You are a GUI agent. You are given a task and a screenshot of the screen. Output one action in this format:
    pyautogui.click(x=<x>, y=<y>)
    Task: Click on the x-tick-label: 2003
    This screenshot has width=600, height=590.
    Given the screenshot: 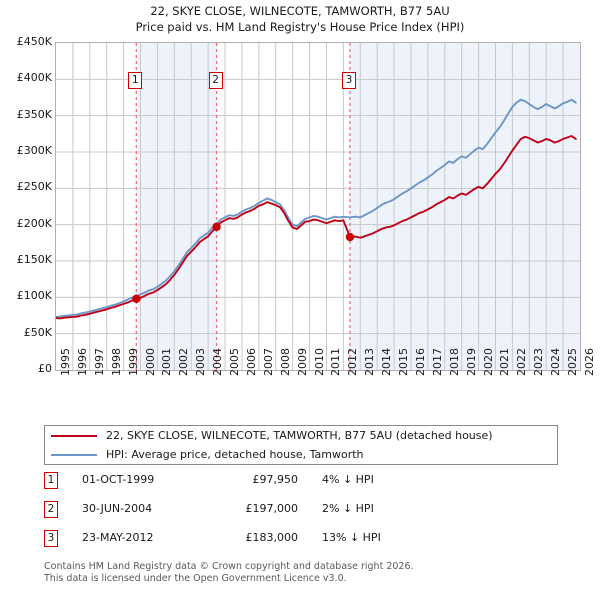 What is the action you would take?
    pyautogui.click(x=201, y=362)
    